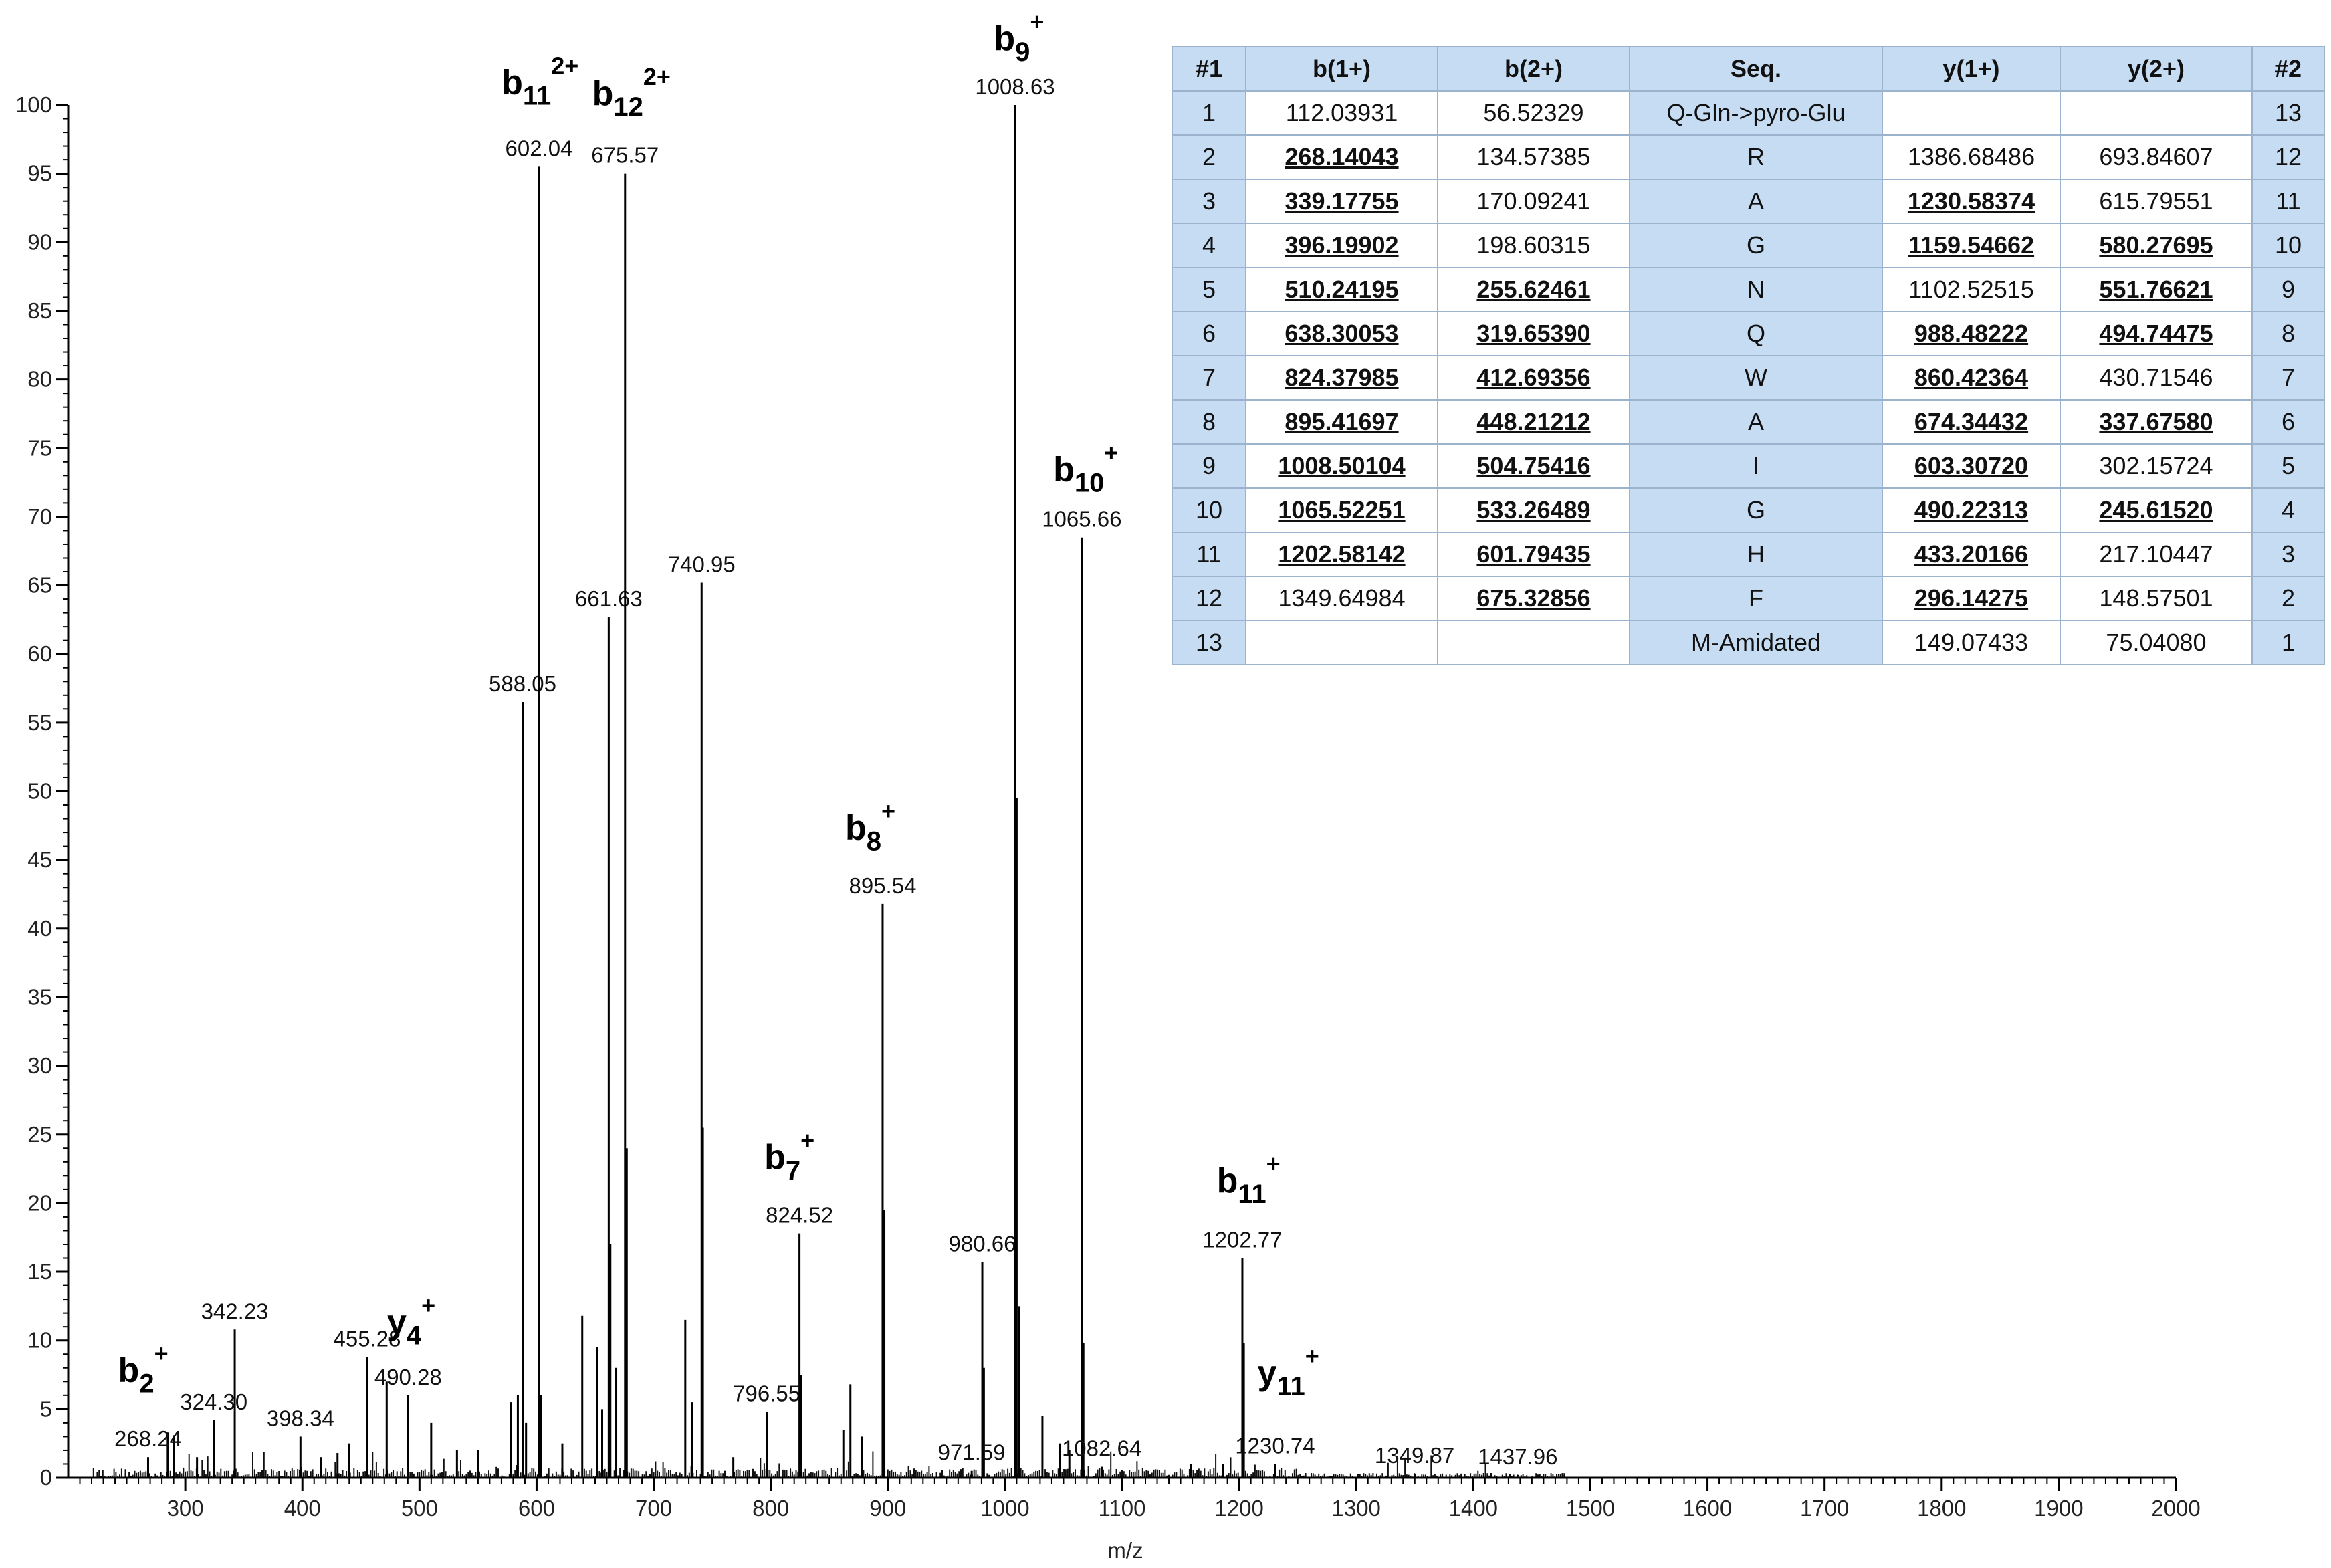  What do you see at coordinates (2156, 289) in the screenshot?
I see `cell-y2: 551.76621` at bounding box center [2156, 289].